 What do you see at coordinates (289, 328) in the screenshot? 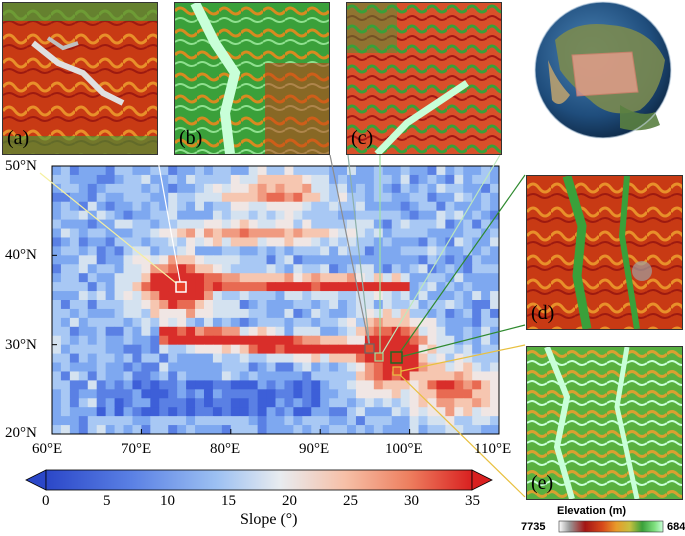
I see `location-markers` at bounding box center [289, 328].